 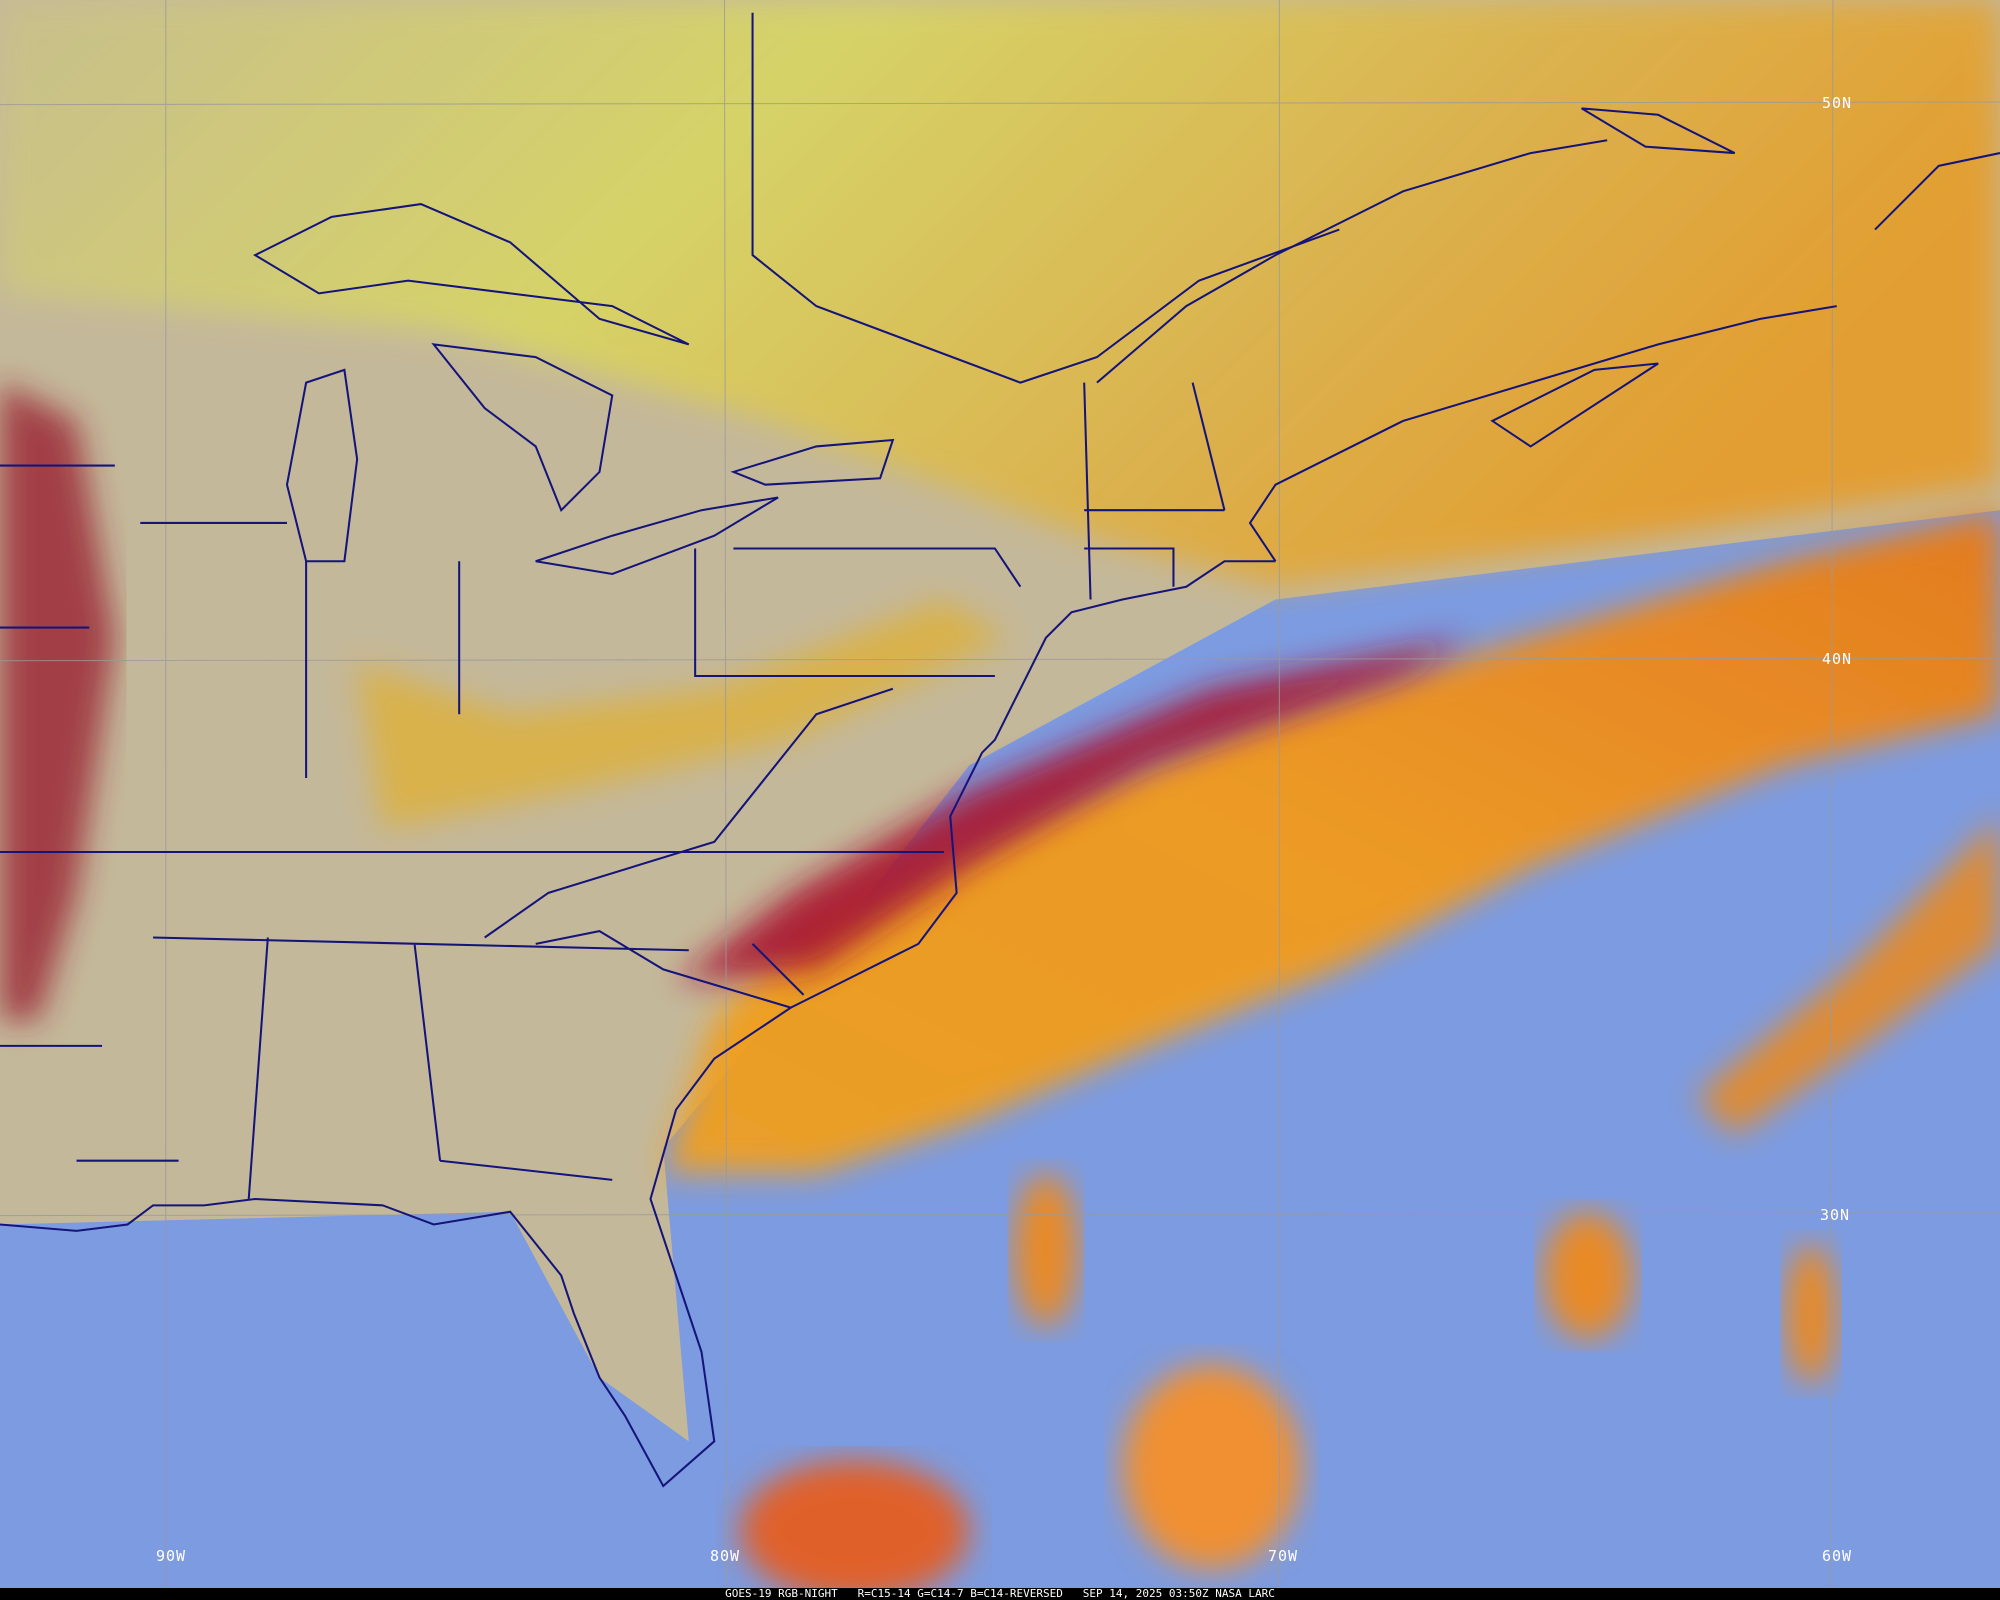 I want to click on lake-superior, so click(x=471, y=274).